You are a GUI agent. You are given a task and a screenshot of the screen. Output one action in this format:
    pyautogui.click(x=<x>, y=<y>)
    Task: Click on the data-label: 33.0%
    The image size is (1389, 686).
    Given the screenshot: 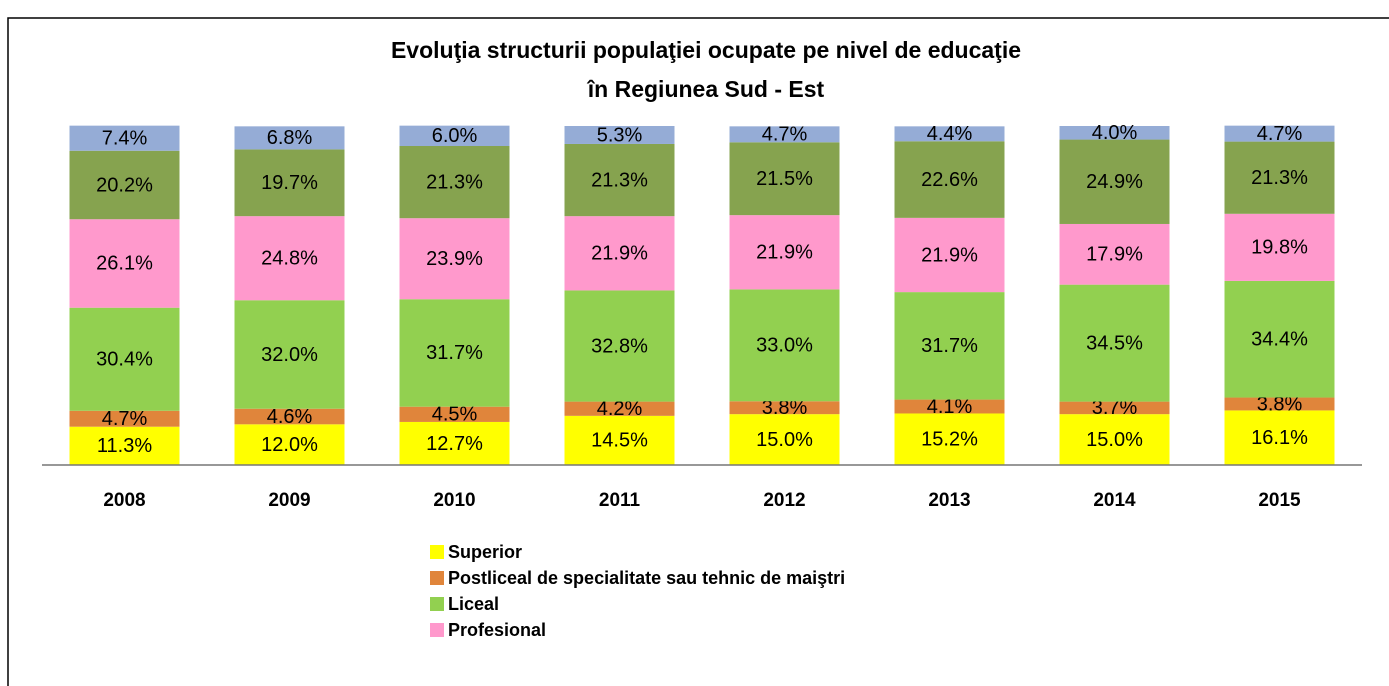 What is the action you would take?
    pyautogui.click(x=784, y=346)
    